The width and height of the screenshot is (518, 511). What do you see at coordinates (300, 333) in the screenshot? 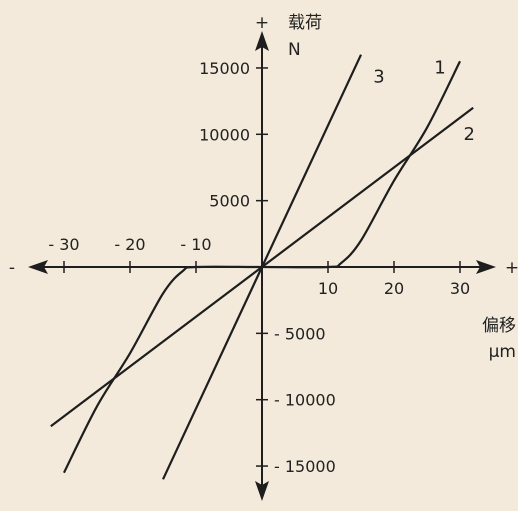
I see `y-tick-label: - 5000` at bounding box center [300, 333].